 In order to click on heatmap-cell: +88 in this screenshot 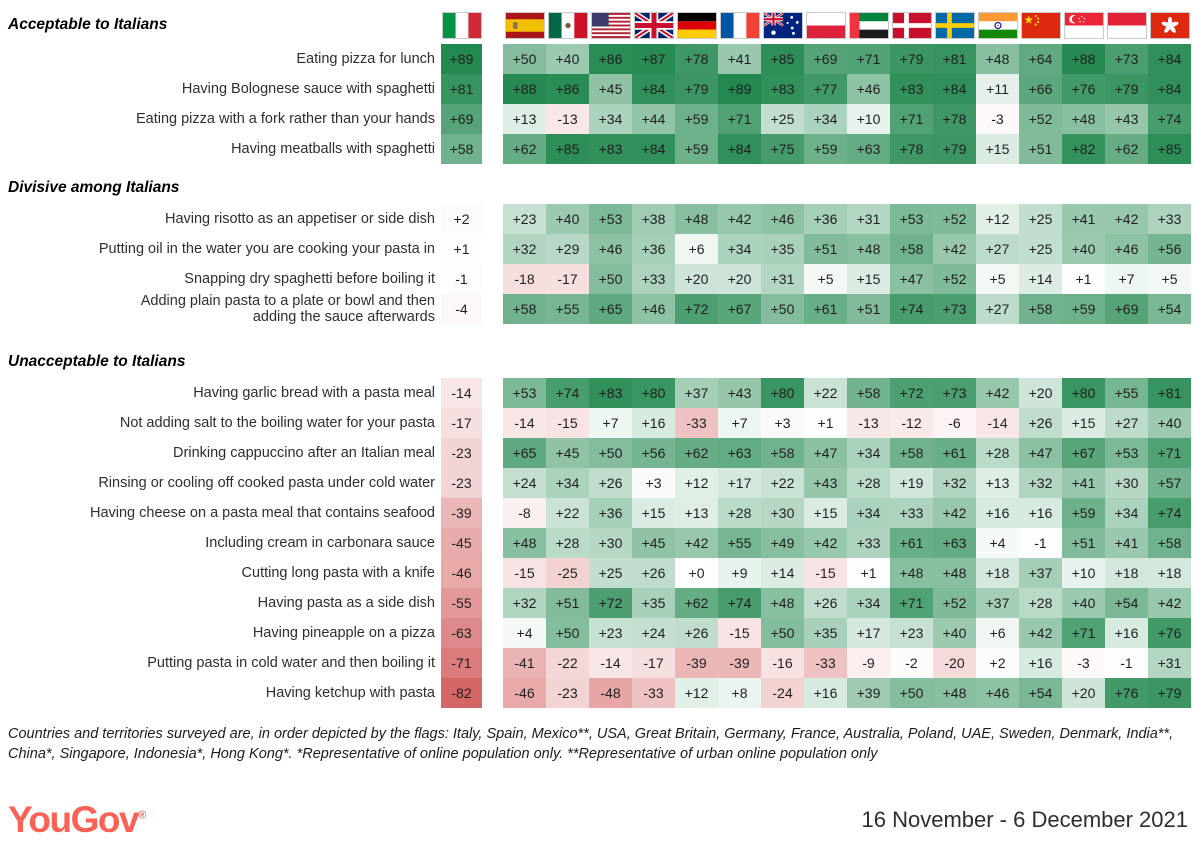, I will do `click(524, 89)`.